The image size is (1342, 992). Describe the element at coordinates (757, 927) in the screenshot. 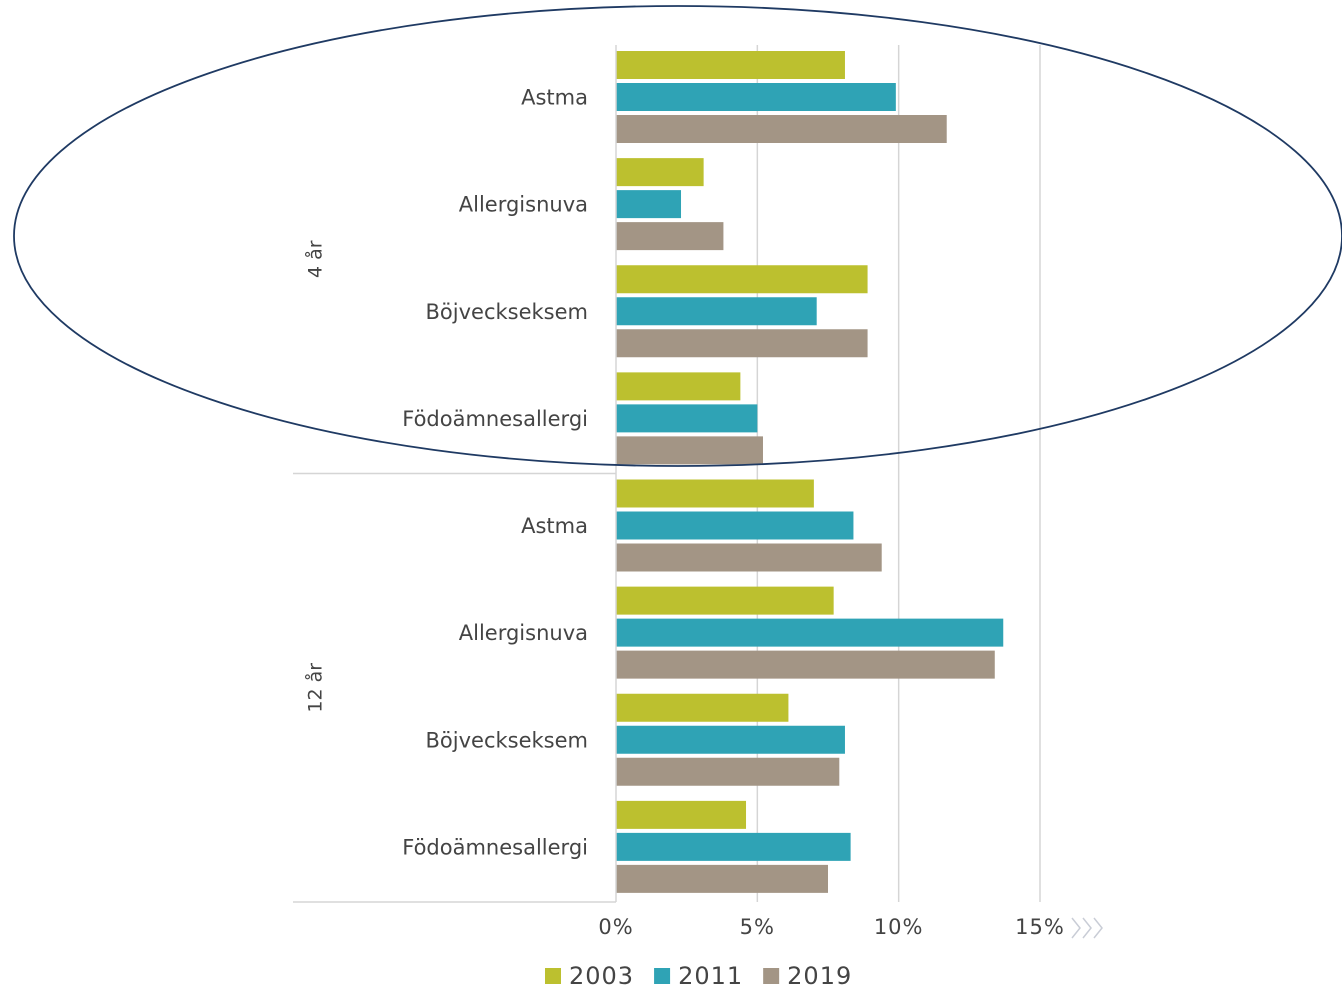

I see `x-tick-label: 5%` at that location.